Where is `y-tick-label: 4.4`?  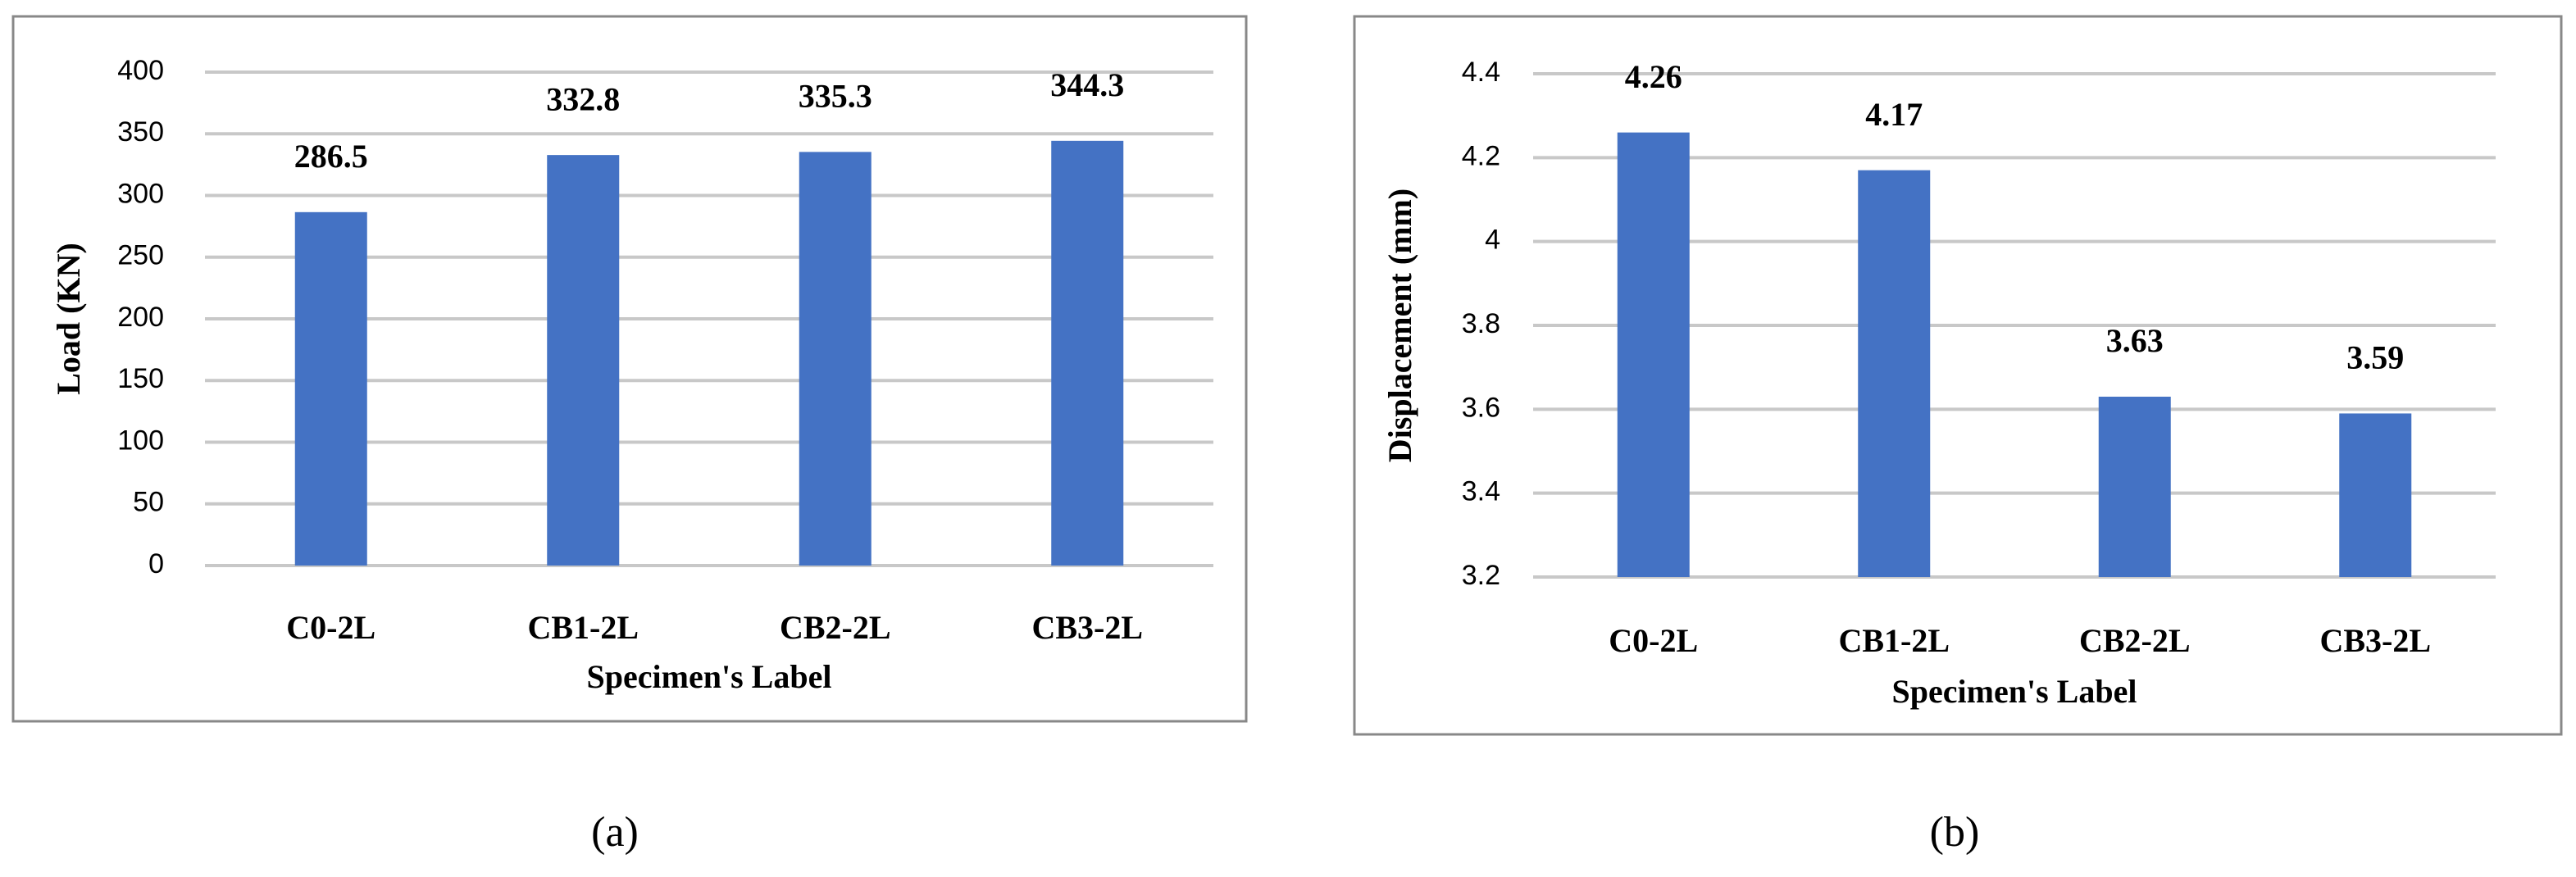
y-tick-label: 4.4 is located at coordinates (1481, 72).